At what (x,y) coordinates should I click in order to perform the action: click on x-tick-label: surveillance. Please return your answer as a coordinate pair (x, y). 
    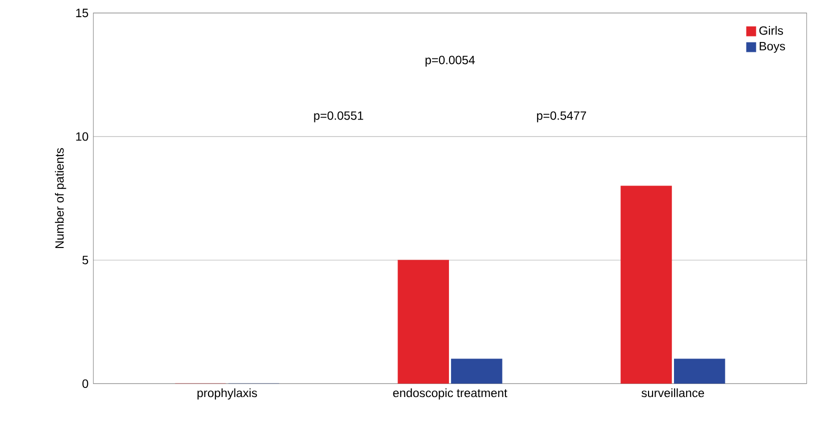
    Looking at the image, I should click on (673, 393).